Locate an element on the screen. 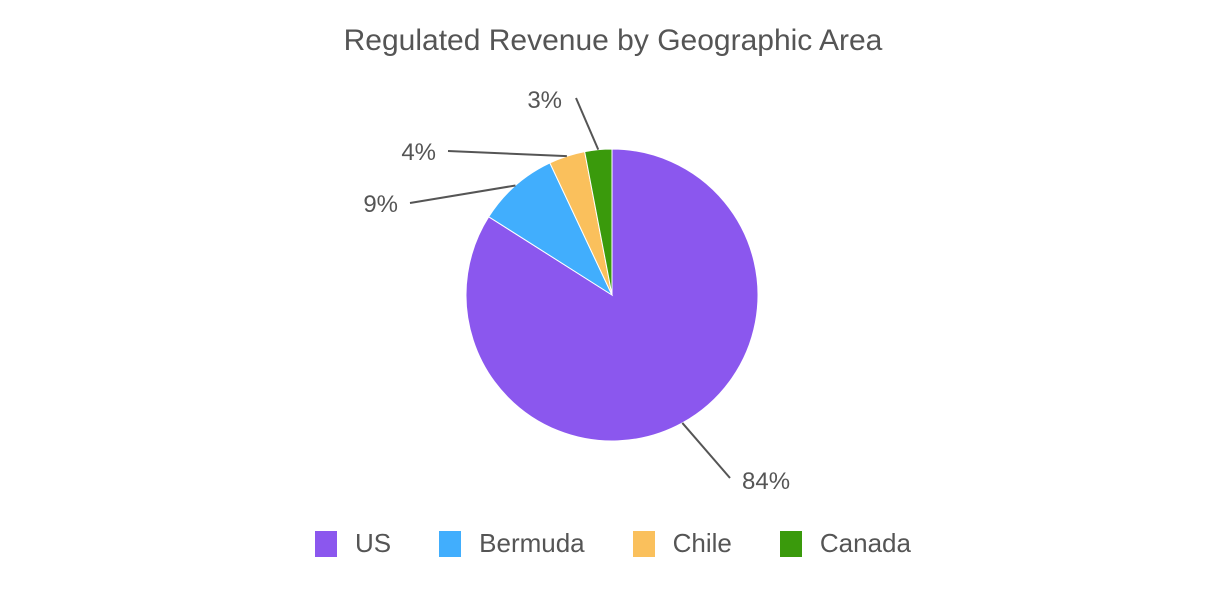 This screenshot has height=600, width=1226. legend-swatch-chile is located at coordinates (643, 543).